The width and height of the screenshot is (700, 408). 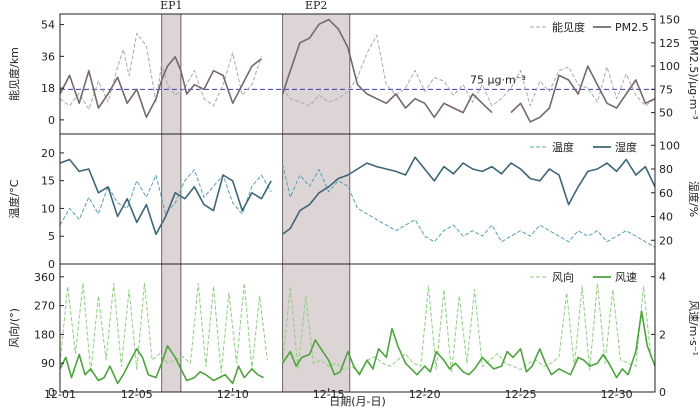 What do you see at coordinates (316, 6) in the screenshot?
I see `episode-label-2: EP2` at bounding box center [316, 6].